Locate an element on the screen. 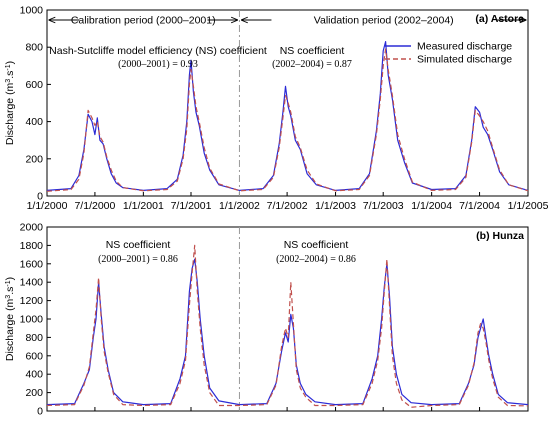  x-tick-label: 1/1/2005 is located at coordinates (528, 206).